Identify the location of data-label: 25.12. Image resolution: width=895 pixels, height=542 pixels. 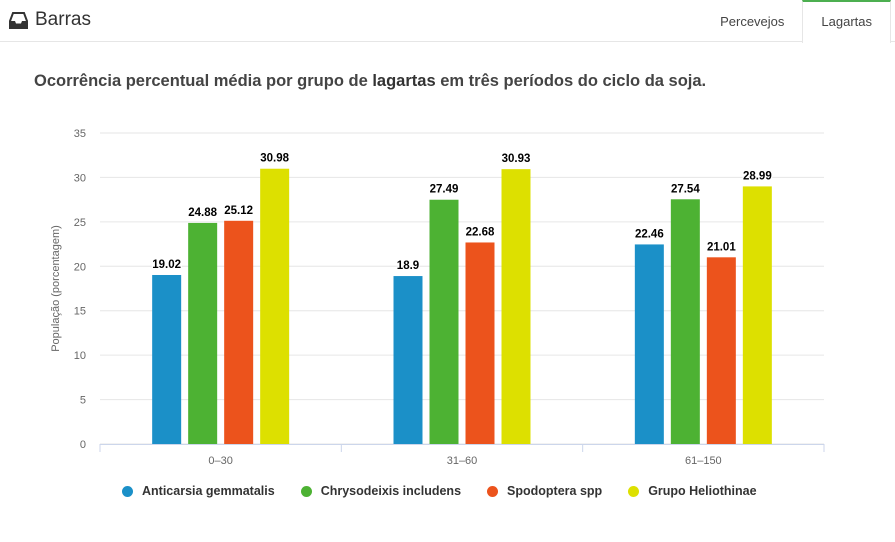
(238, 211).